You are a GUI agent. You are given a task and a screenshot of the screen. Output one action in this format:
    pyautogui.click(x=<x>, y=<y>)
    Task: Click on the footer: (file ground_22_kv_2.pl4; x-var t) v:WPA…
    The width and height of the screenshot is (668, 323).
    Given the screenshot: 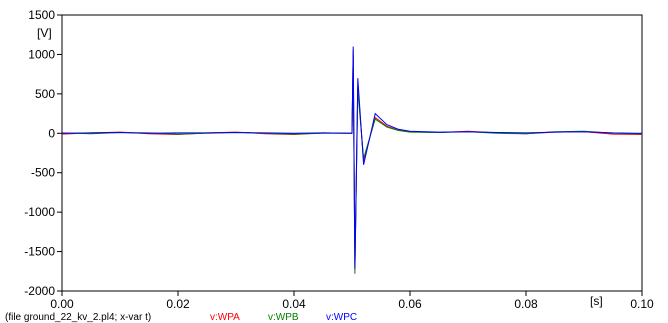 What is the action you would take?
    pyautogui.click(x=181, y=317)
    